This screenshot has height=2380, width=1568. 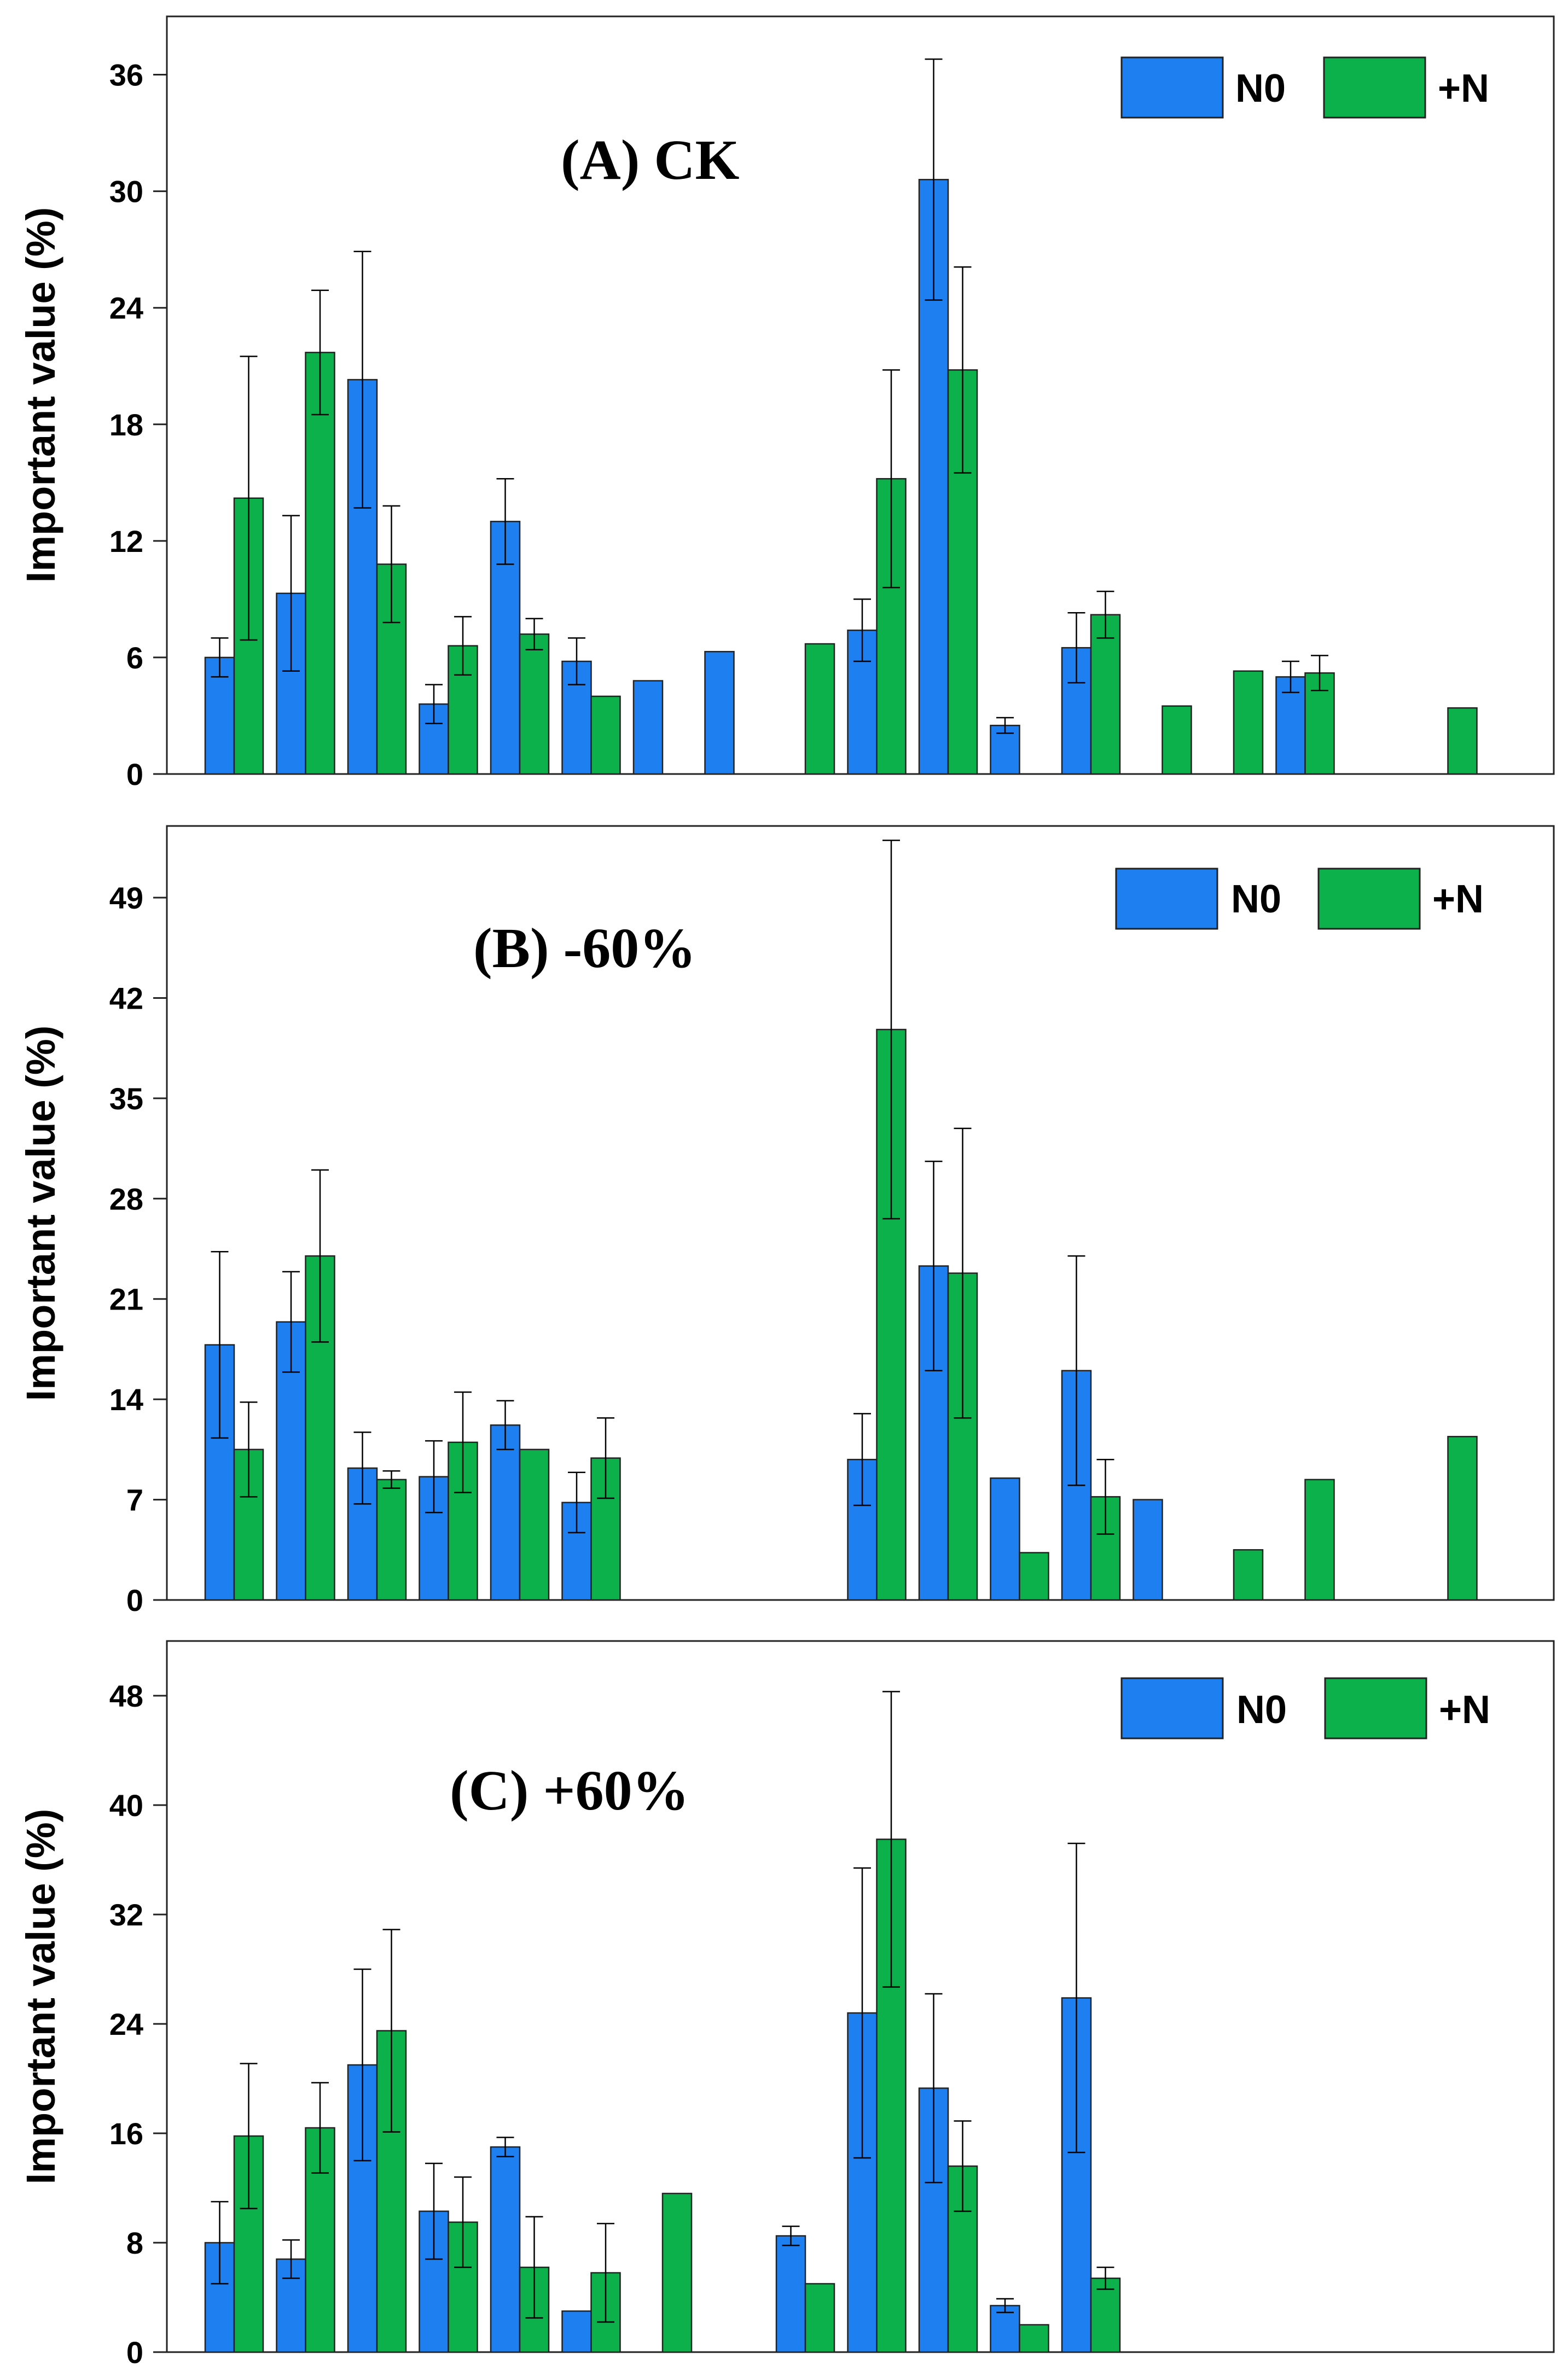 I want to click on y-axis-ticks: 0 6 12 18 24 30 36, so click(x=138, y=425).